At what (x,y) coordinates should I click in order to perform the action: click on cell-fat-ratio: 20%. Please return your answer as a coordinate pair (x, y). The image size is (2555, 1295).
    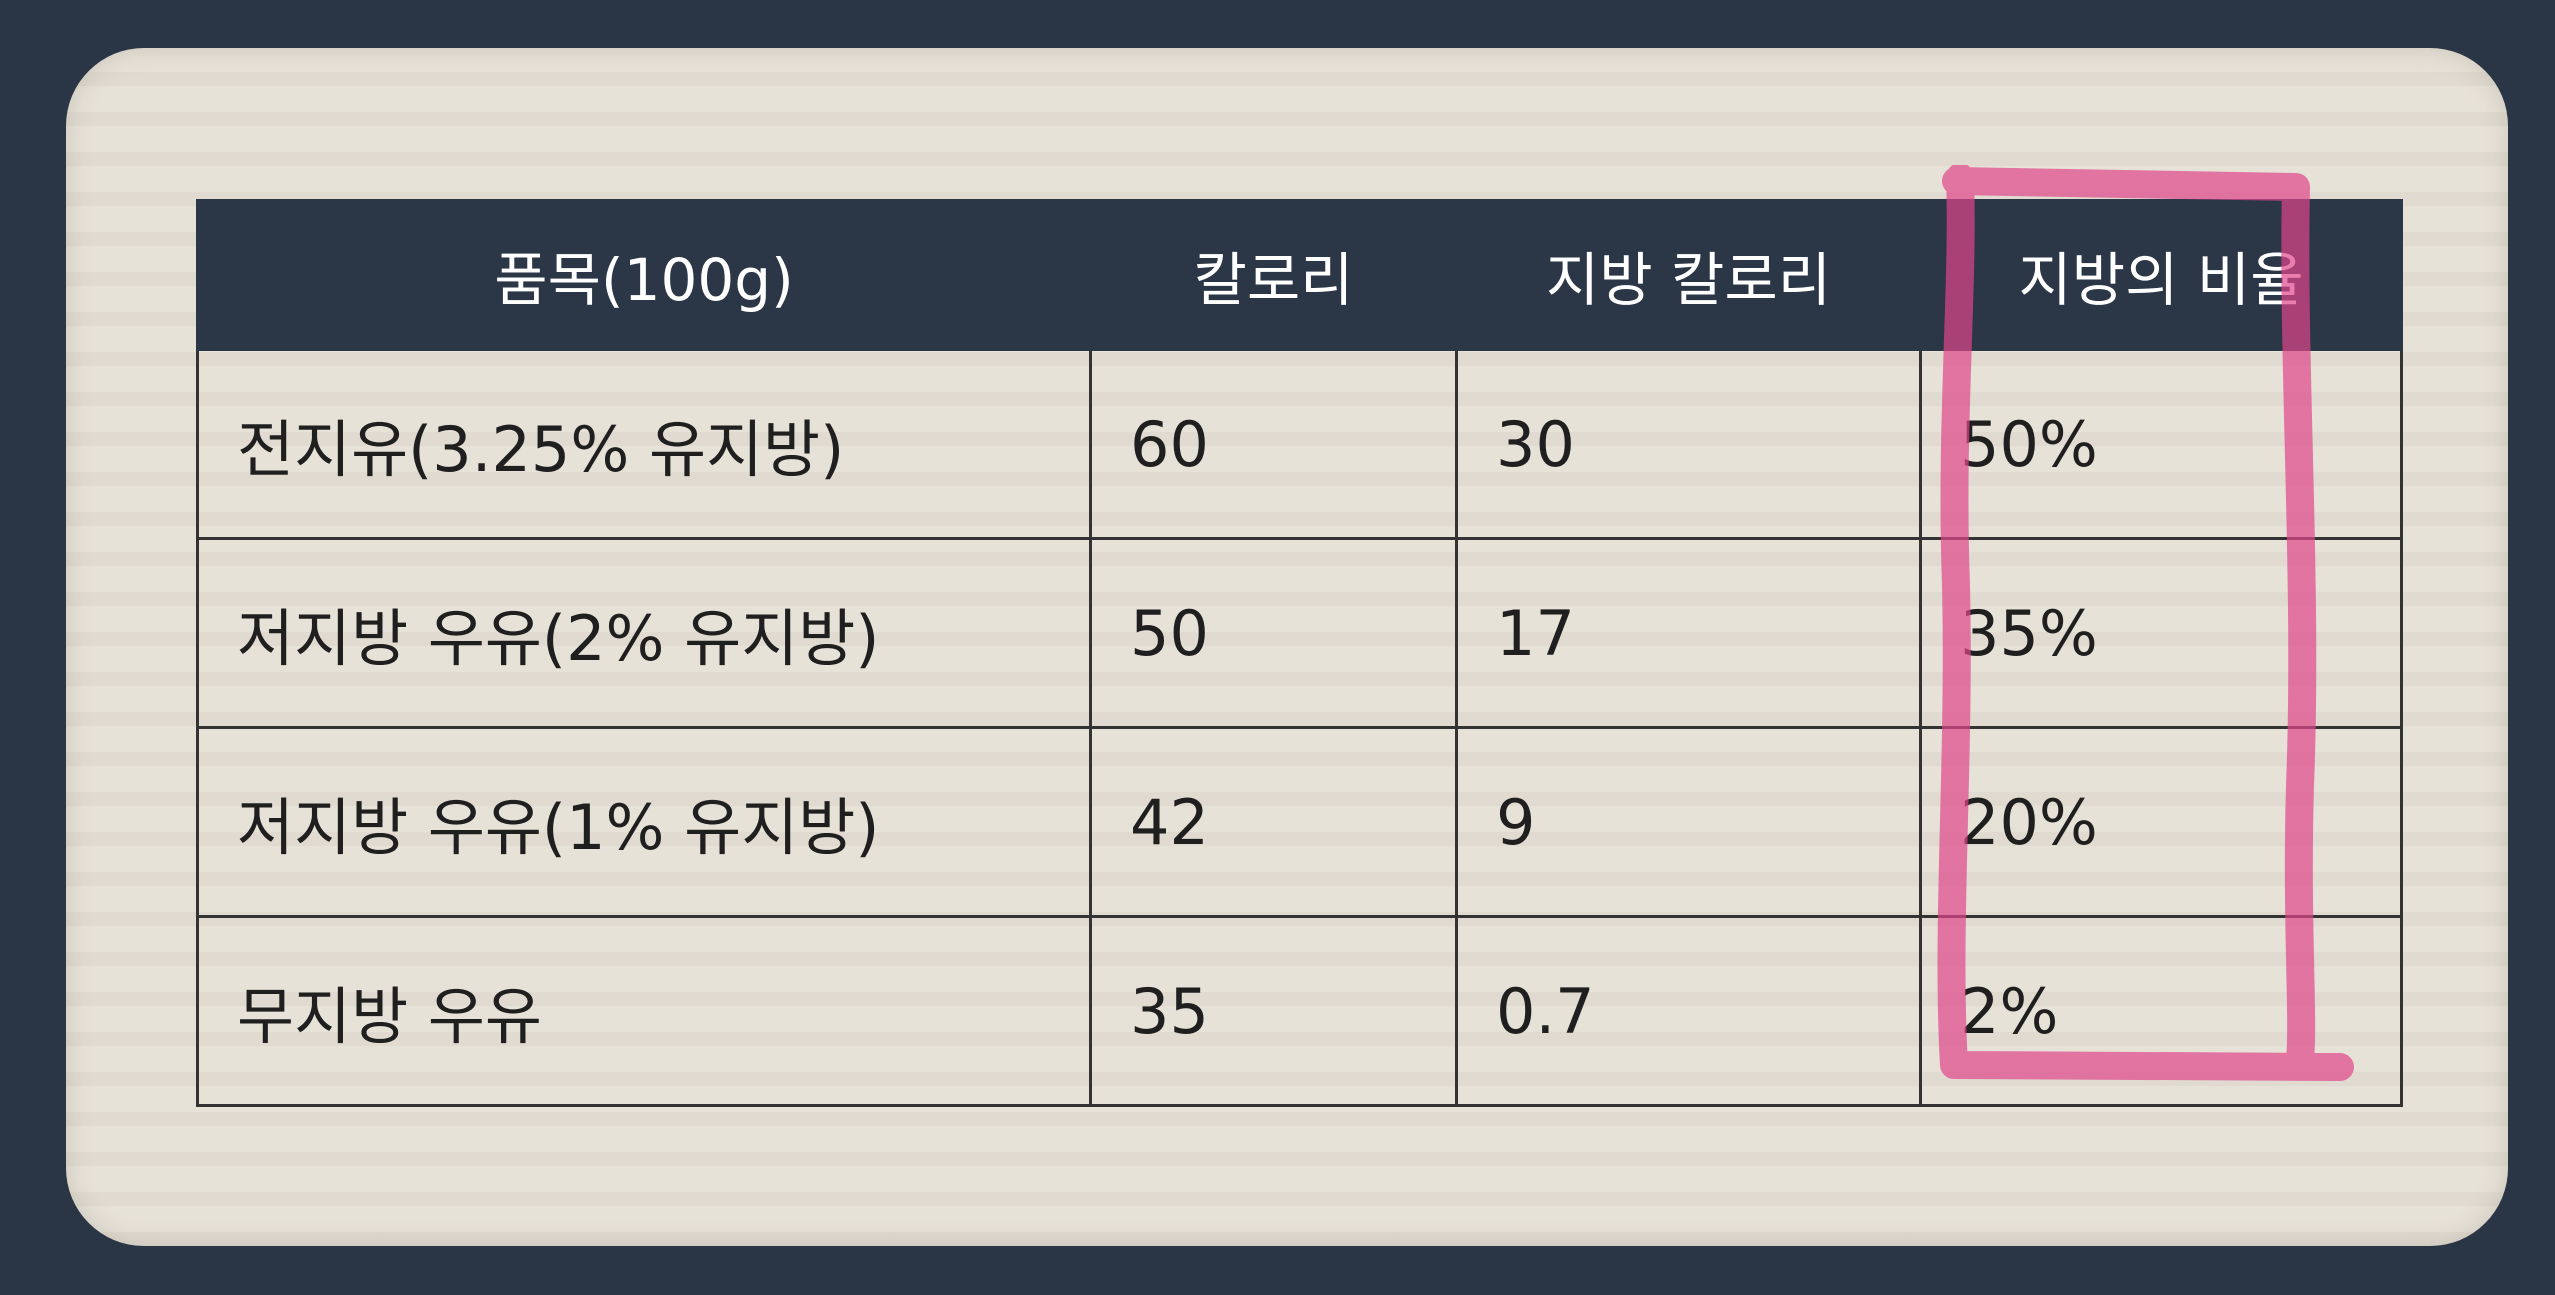
    Looking at the image, I should click on (2161, 822).